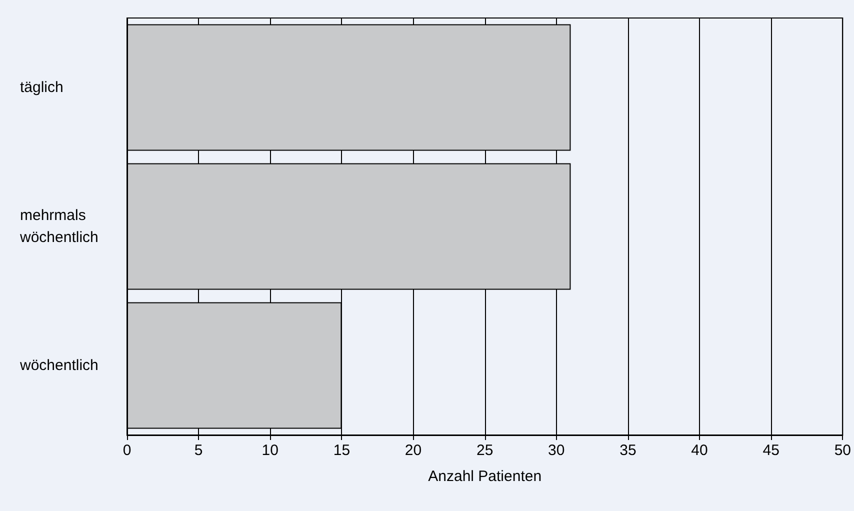 The image size is (854, 511). Describe the element at coordinates (341, 450) in the screenshot. I see `x-tick-label: 15` at that location.